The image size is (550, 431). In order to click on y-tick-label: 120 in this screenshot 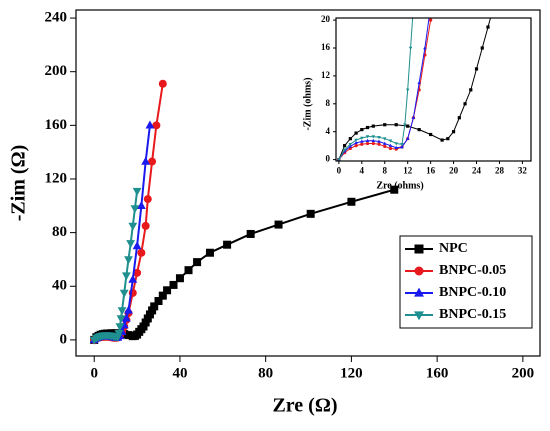, I will do `click(56, 178)`.